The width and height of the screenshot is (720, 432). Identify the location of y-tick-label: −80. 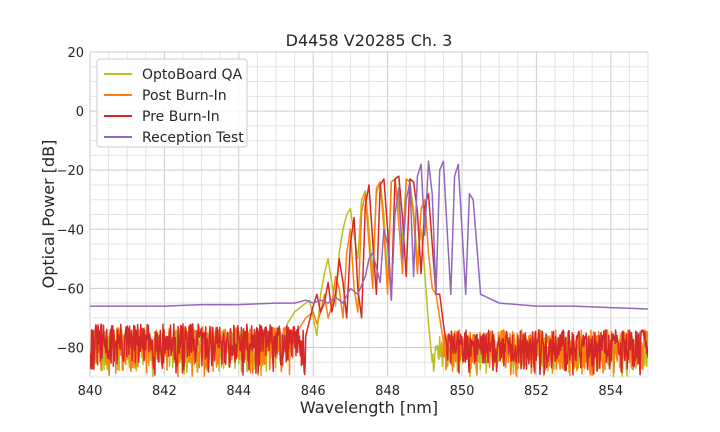
(70, 348).